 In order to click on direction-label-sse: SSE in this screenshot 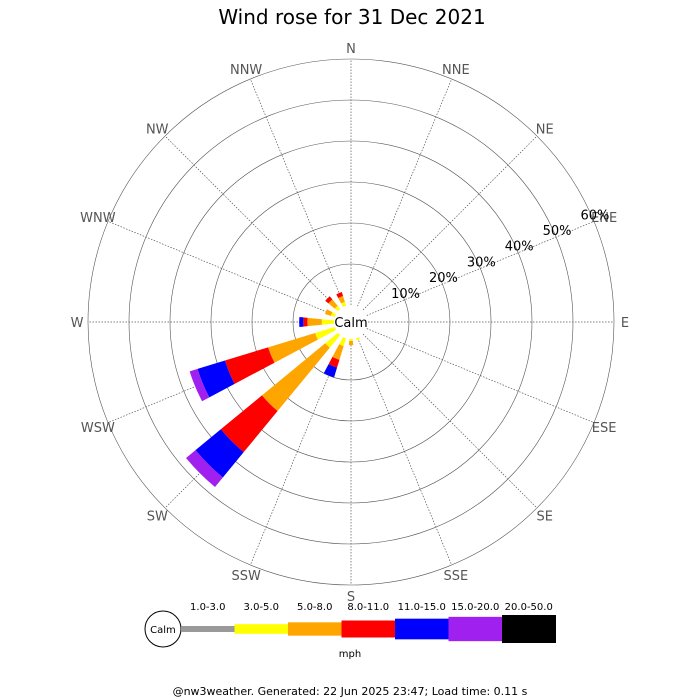, I will do `click(455, 576)`.